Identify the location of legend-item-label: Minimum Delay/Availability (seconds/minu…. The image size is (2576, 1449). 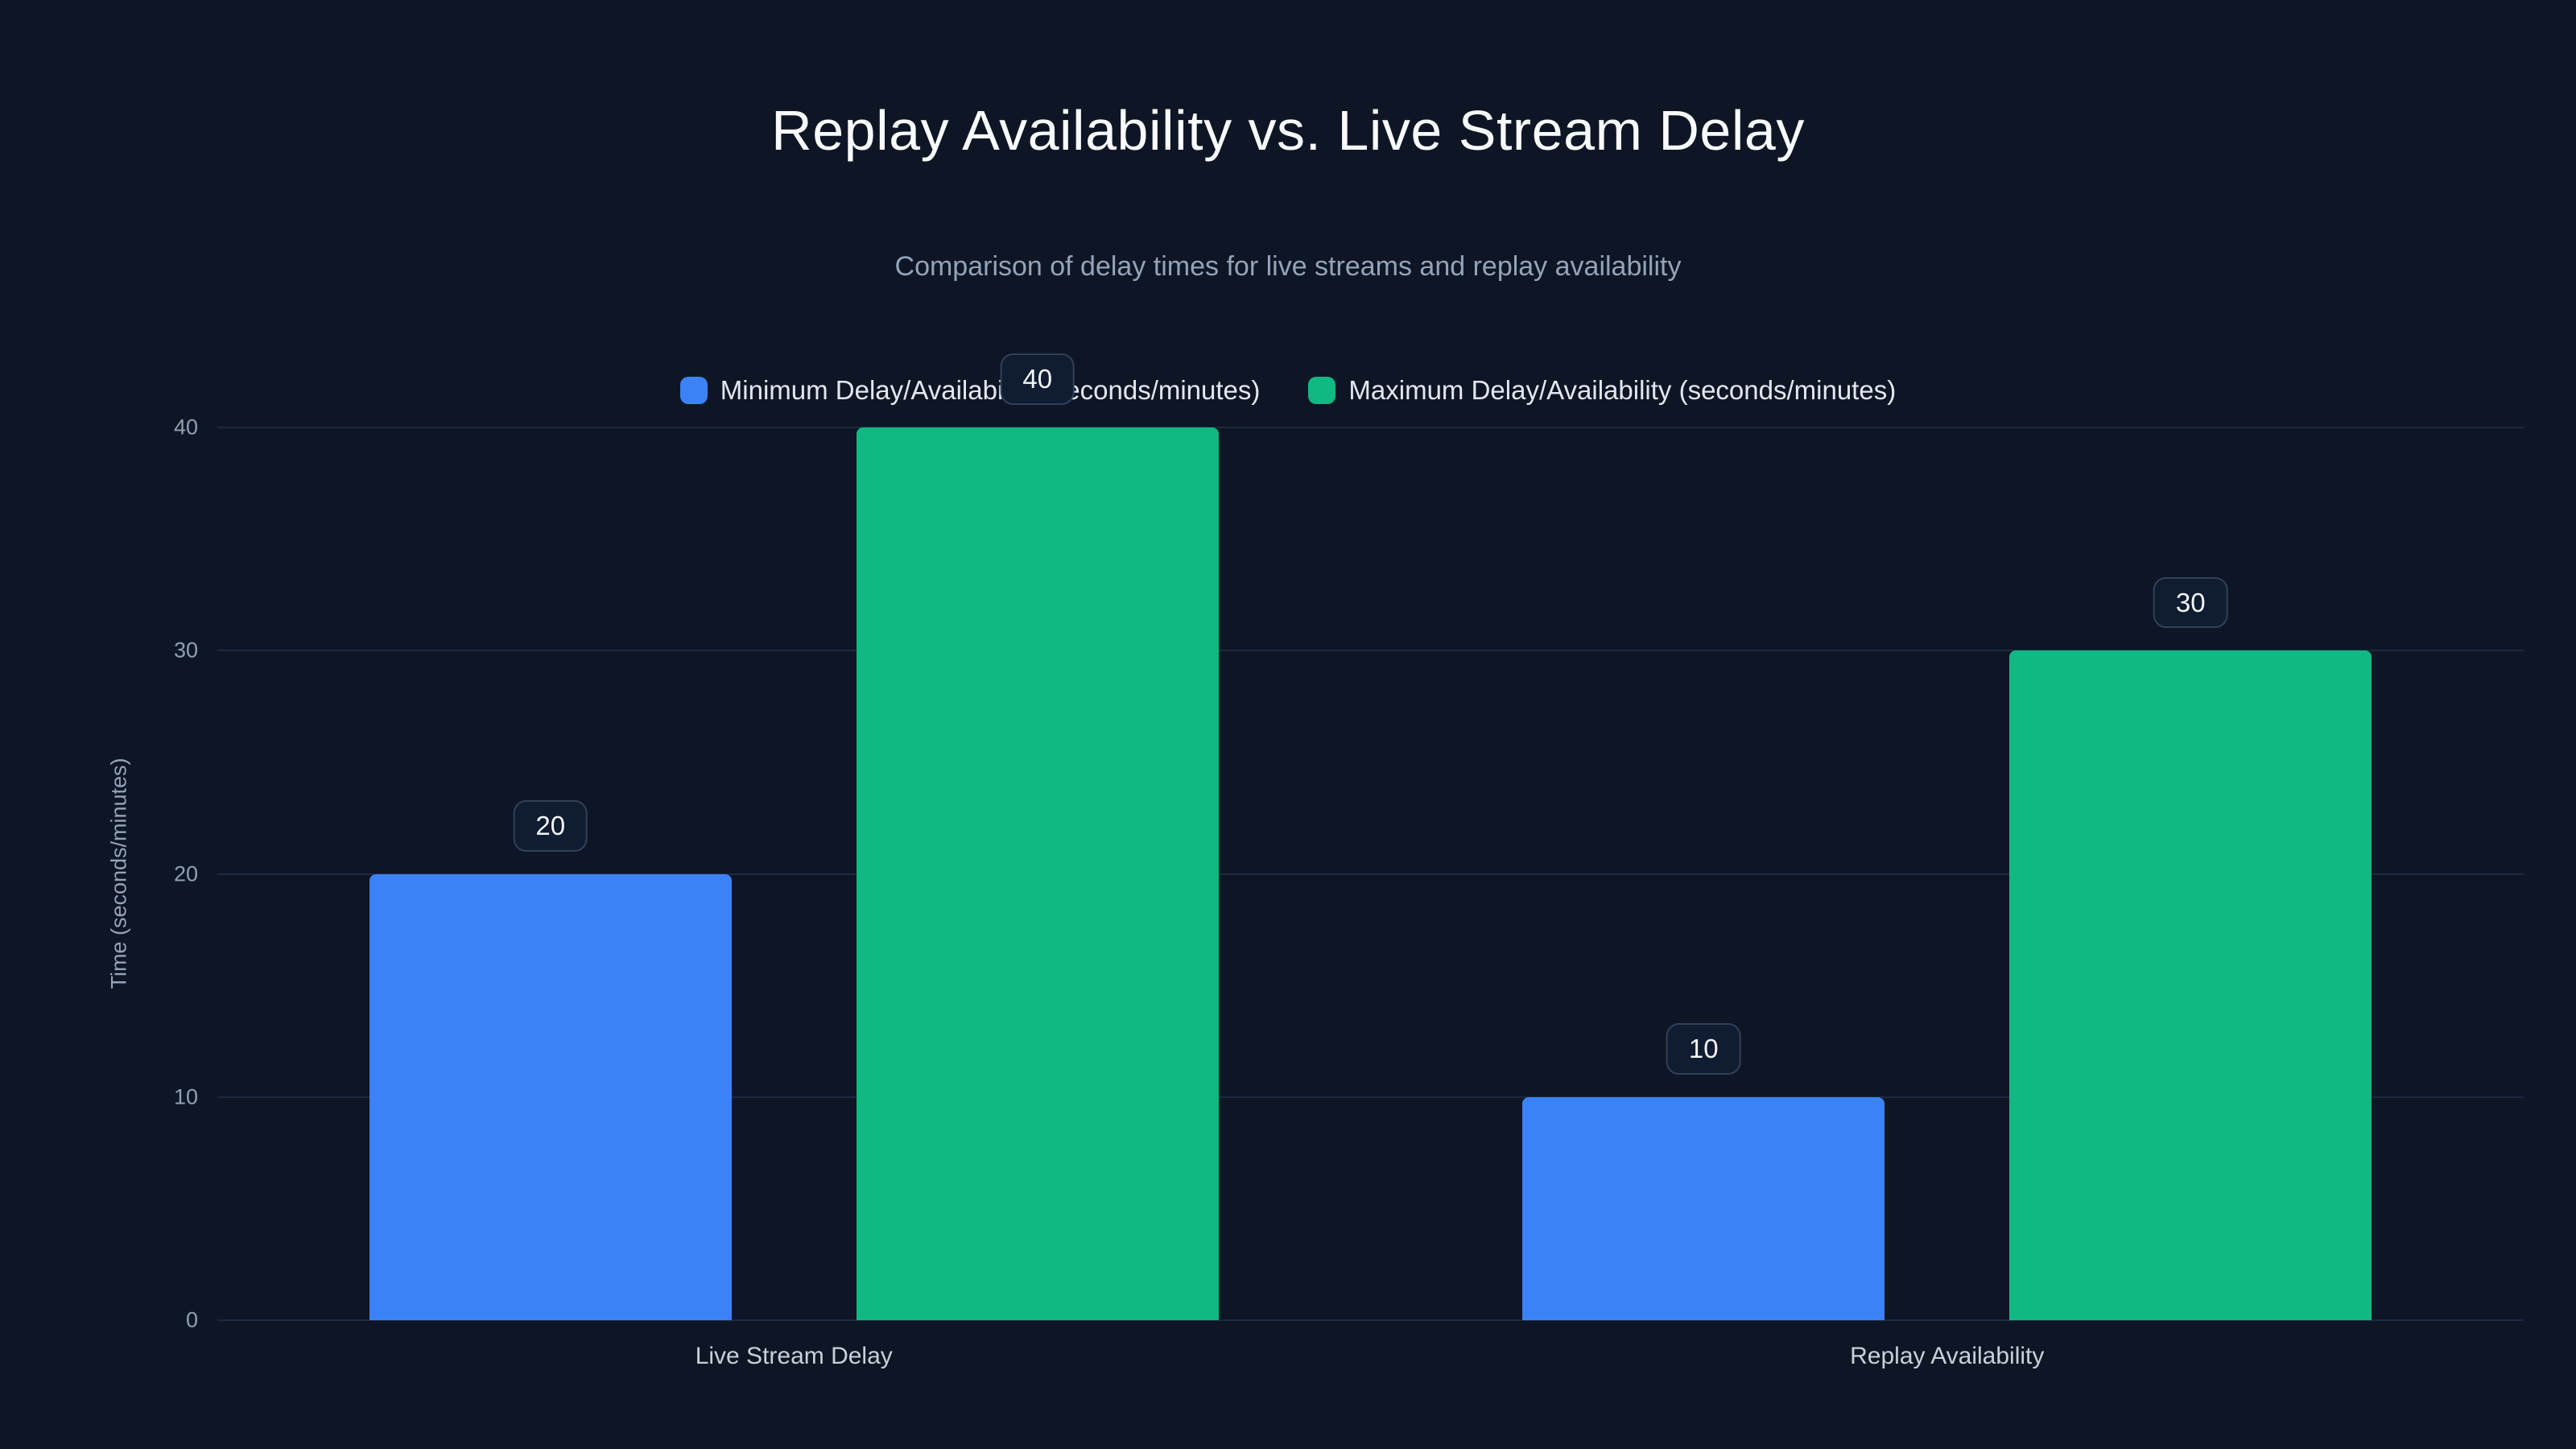
(990, 390).